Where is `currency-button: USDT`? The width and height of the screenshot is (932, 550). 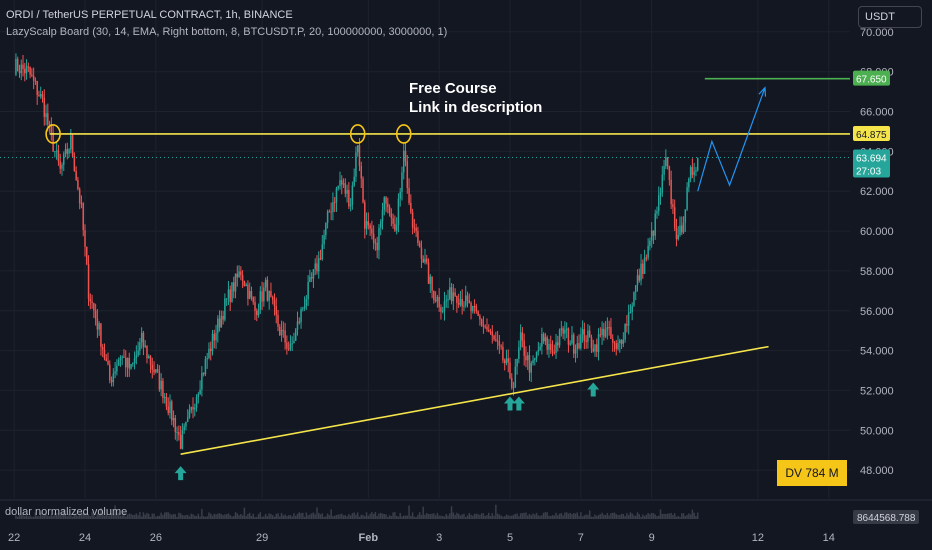
currency-button: USDT is located at coordinates (890, 17).